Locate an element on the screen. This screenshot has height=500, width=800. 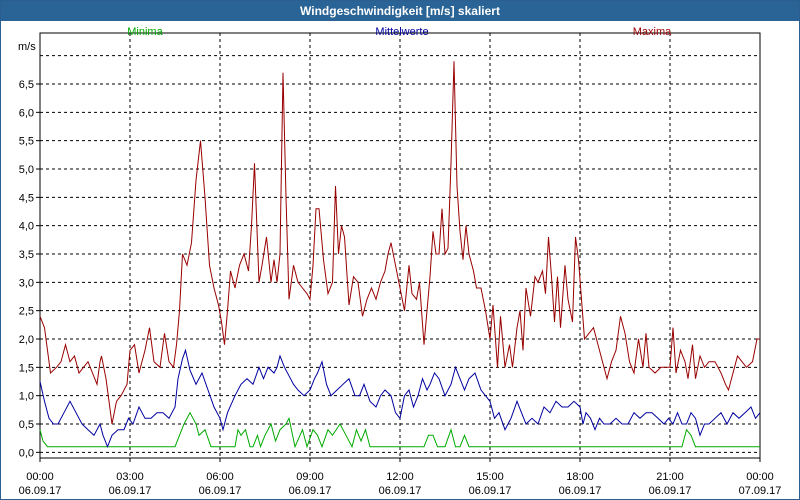
x-tick-label-date: 07.09.17 is located at coordinates (760, 491).